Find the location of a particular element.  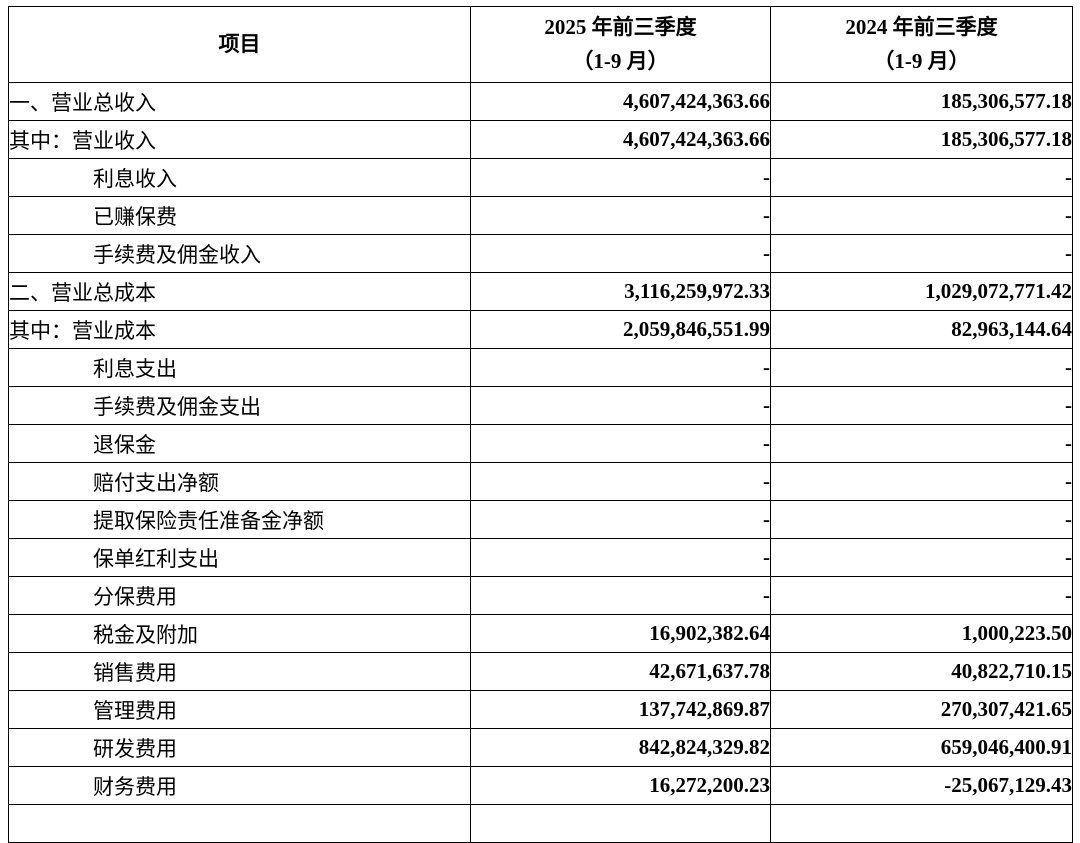

table-row: 销售费用 42,671,637.78 40,822,710.15 is located at coordinates (540, 671).